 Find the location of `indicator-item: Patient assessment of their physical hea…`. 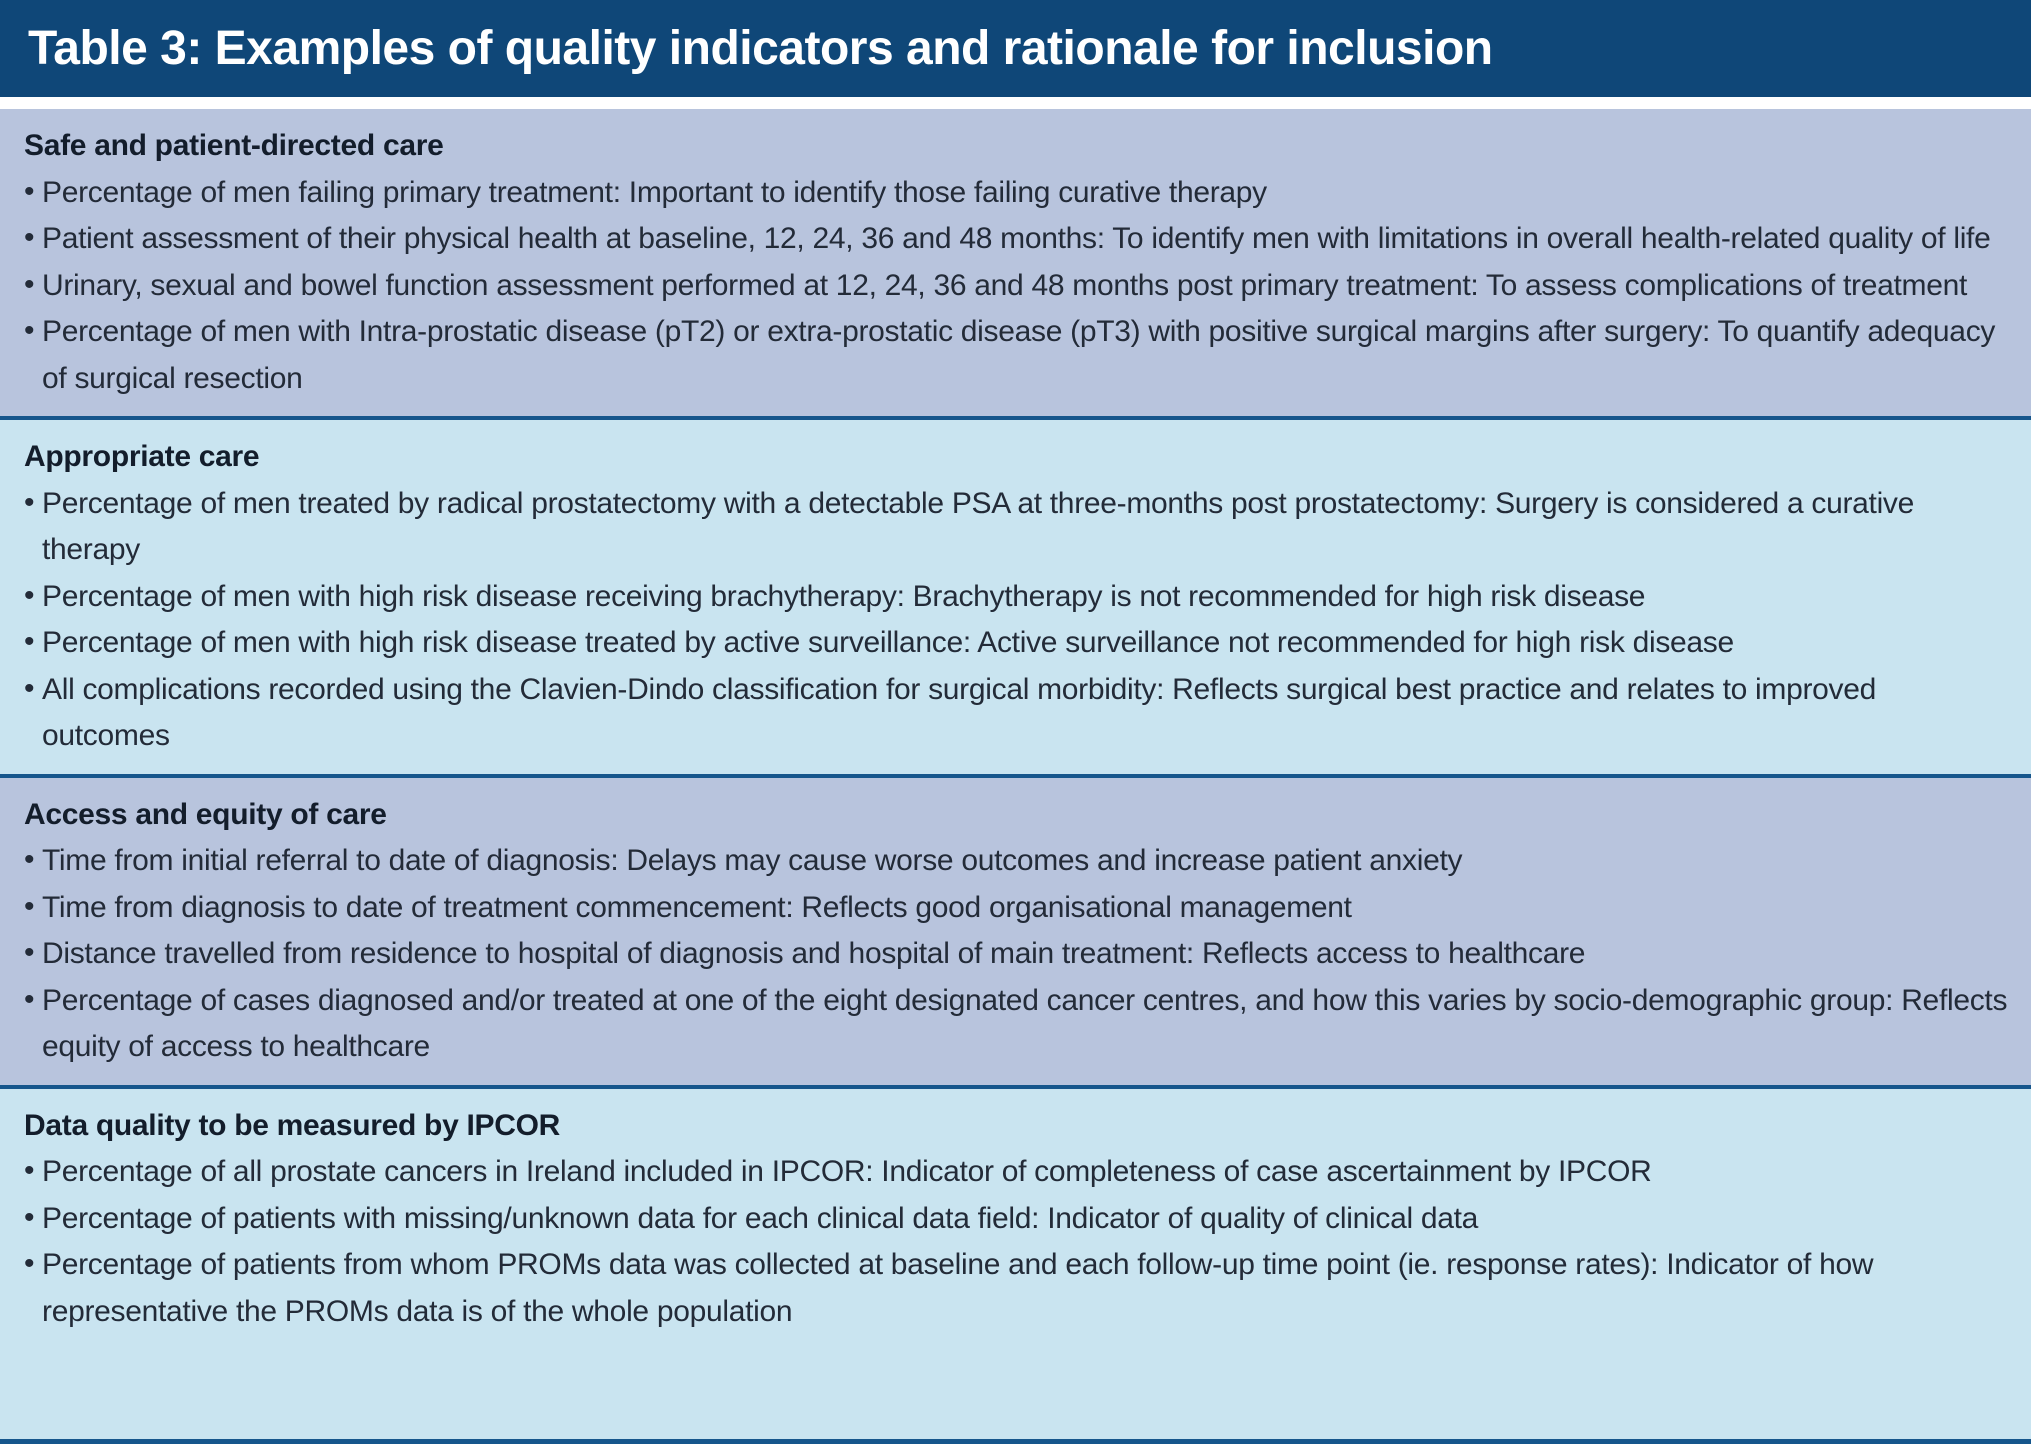

indicator-item: Patient assessment of their physical hea… is located at coordinates (1016, 239).